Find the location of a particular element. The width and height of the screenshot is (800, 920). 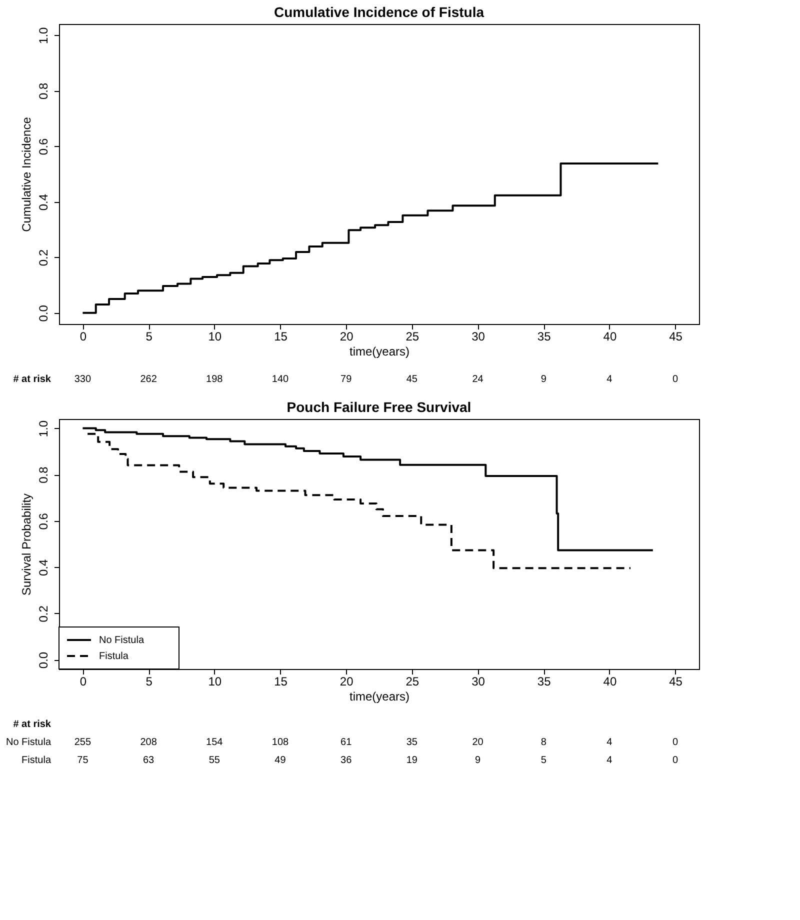

text: 8 is located at coordinates (543, 742).